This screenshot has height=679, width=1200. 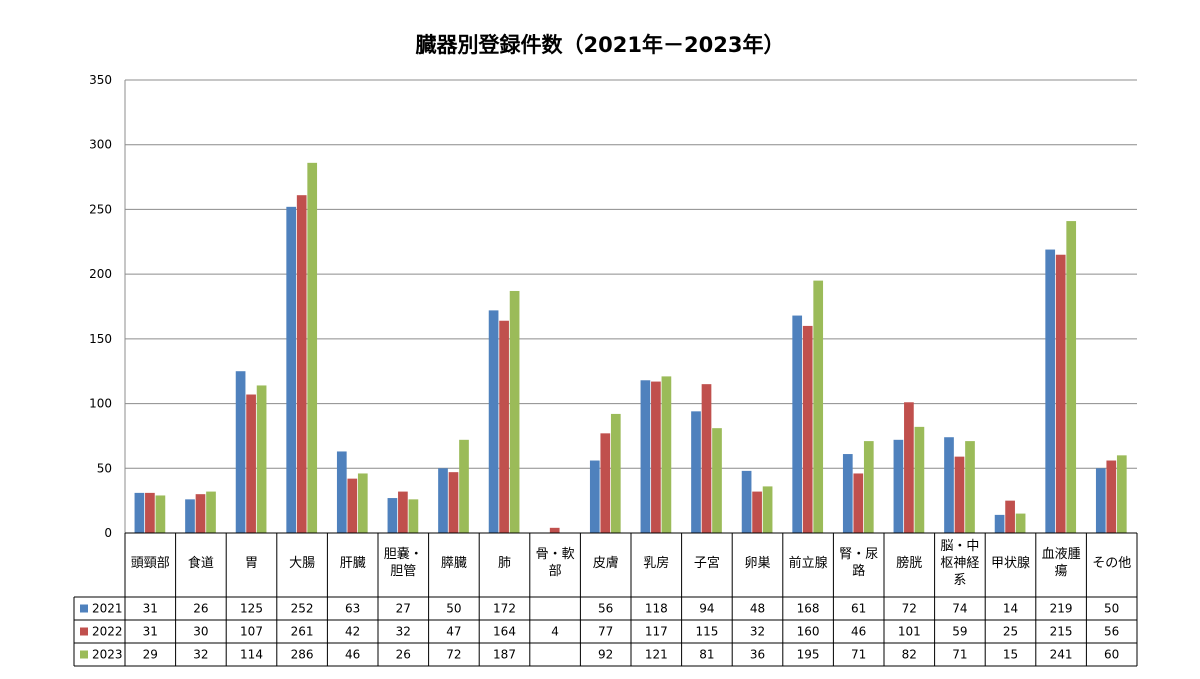 What do you see at coordinates (605, 655) in the screenshot?
I see `data-label: 92` at bounding box center [605, 655].